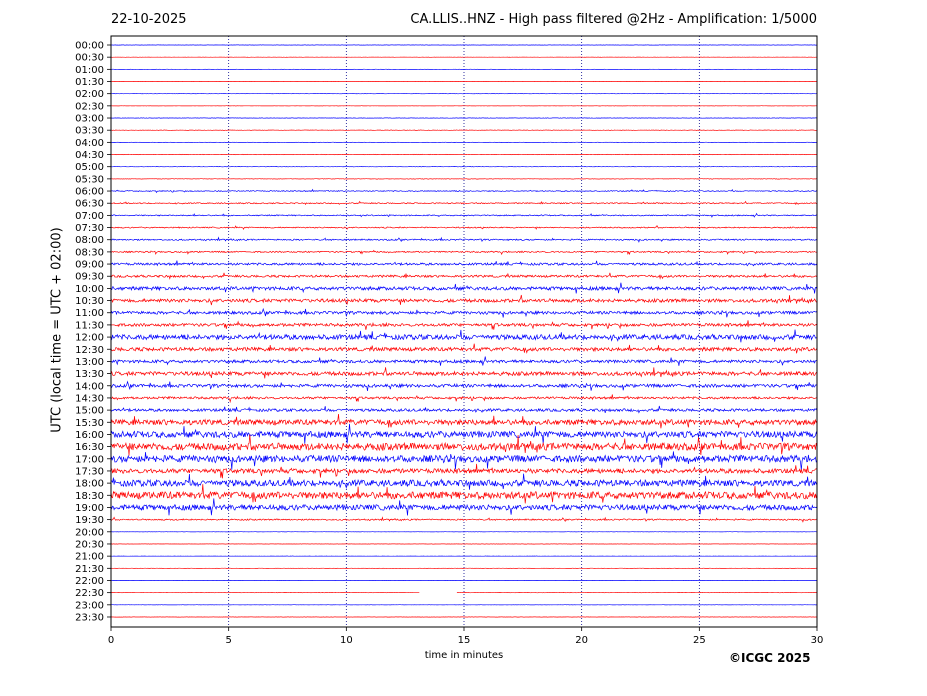 Image resolution: width=927 pixels, height=696 pixels. I want to click on y-tick-label-1200: 12:00, so click(89, 338).